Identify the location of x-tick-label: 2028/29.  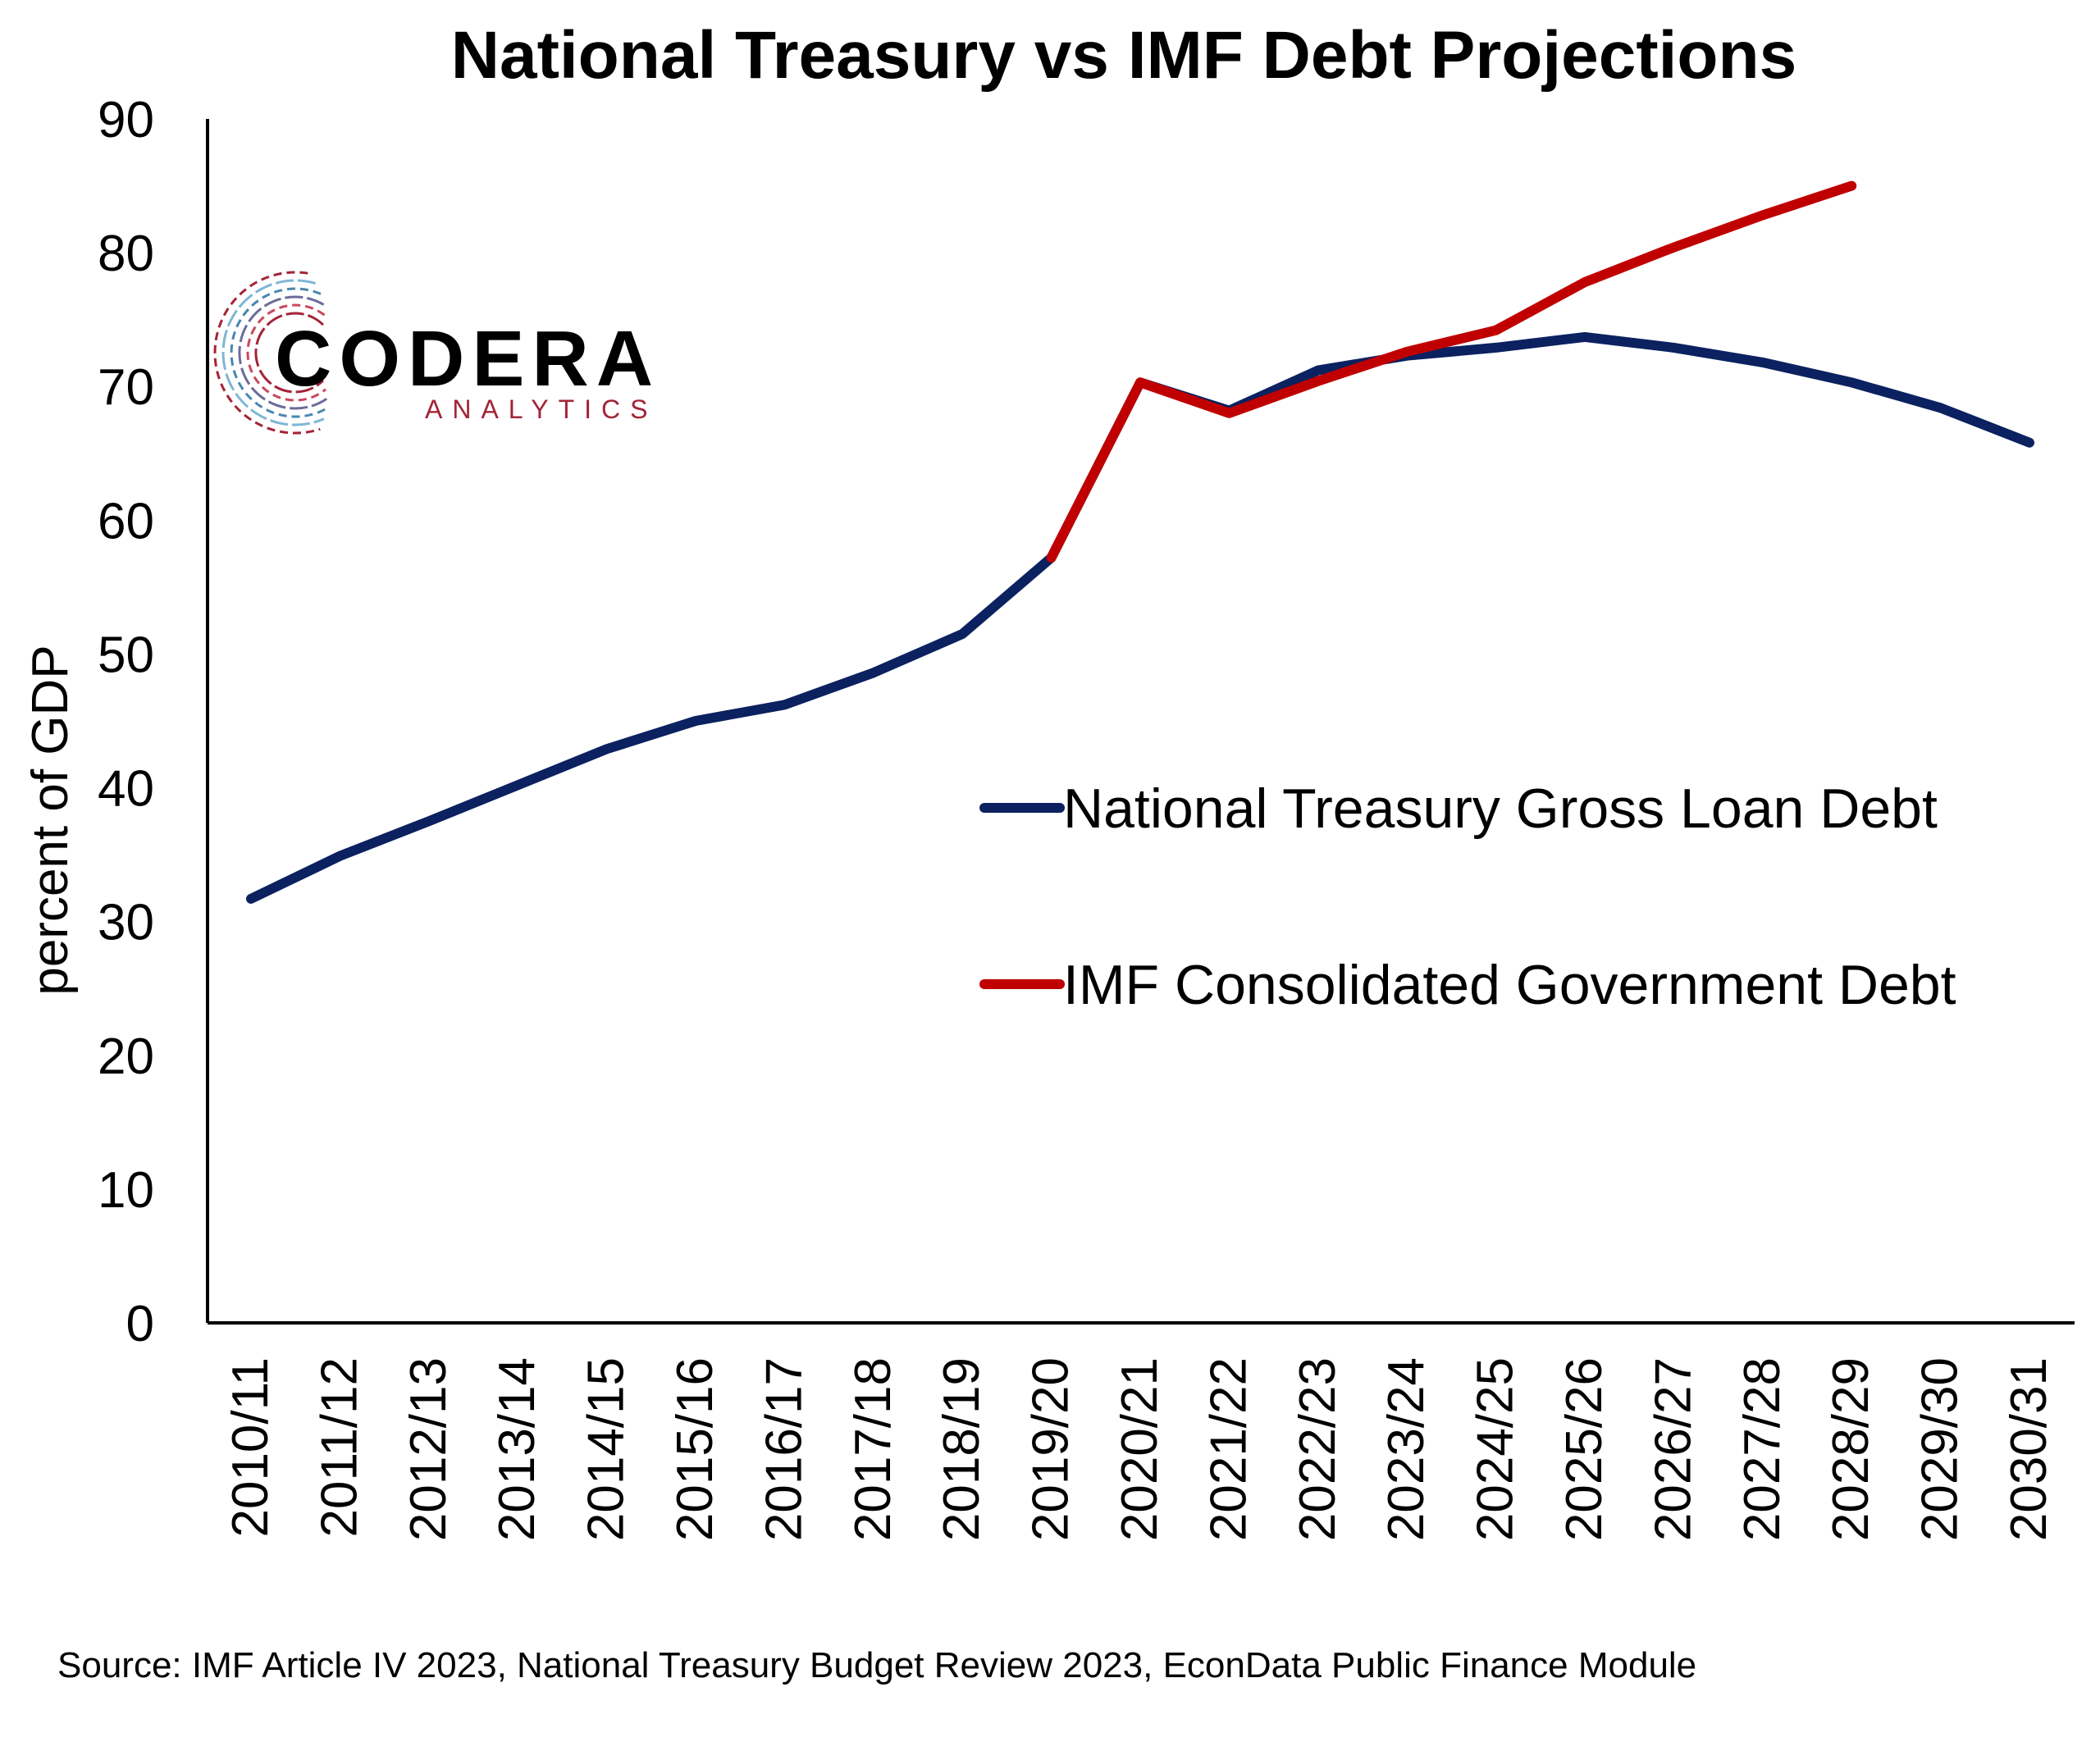
(1851, 1449).